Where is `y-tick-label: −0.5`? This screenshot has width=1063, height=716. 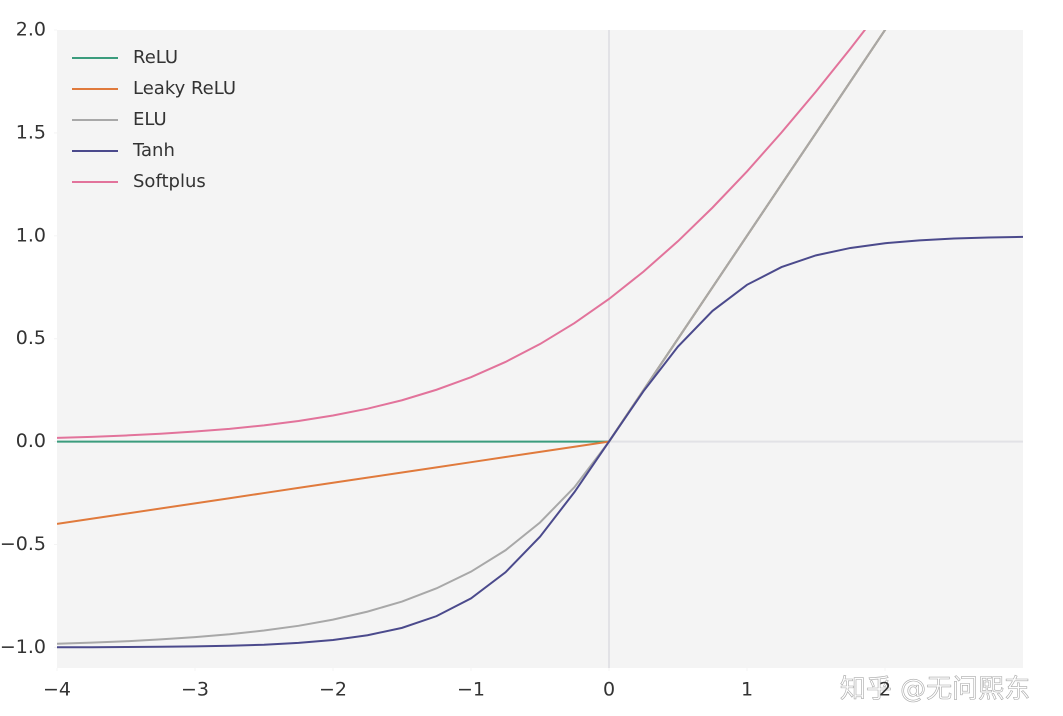
y-tick-label: −0.5 is located at coordinates (23, 544).